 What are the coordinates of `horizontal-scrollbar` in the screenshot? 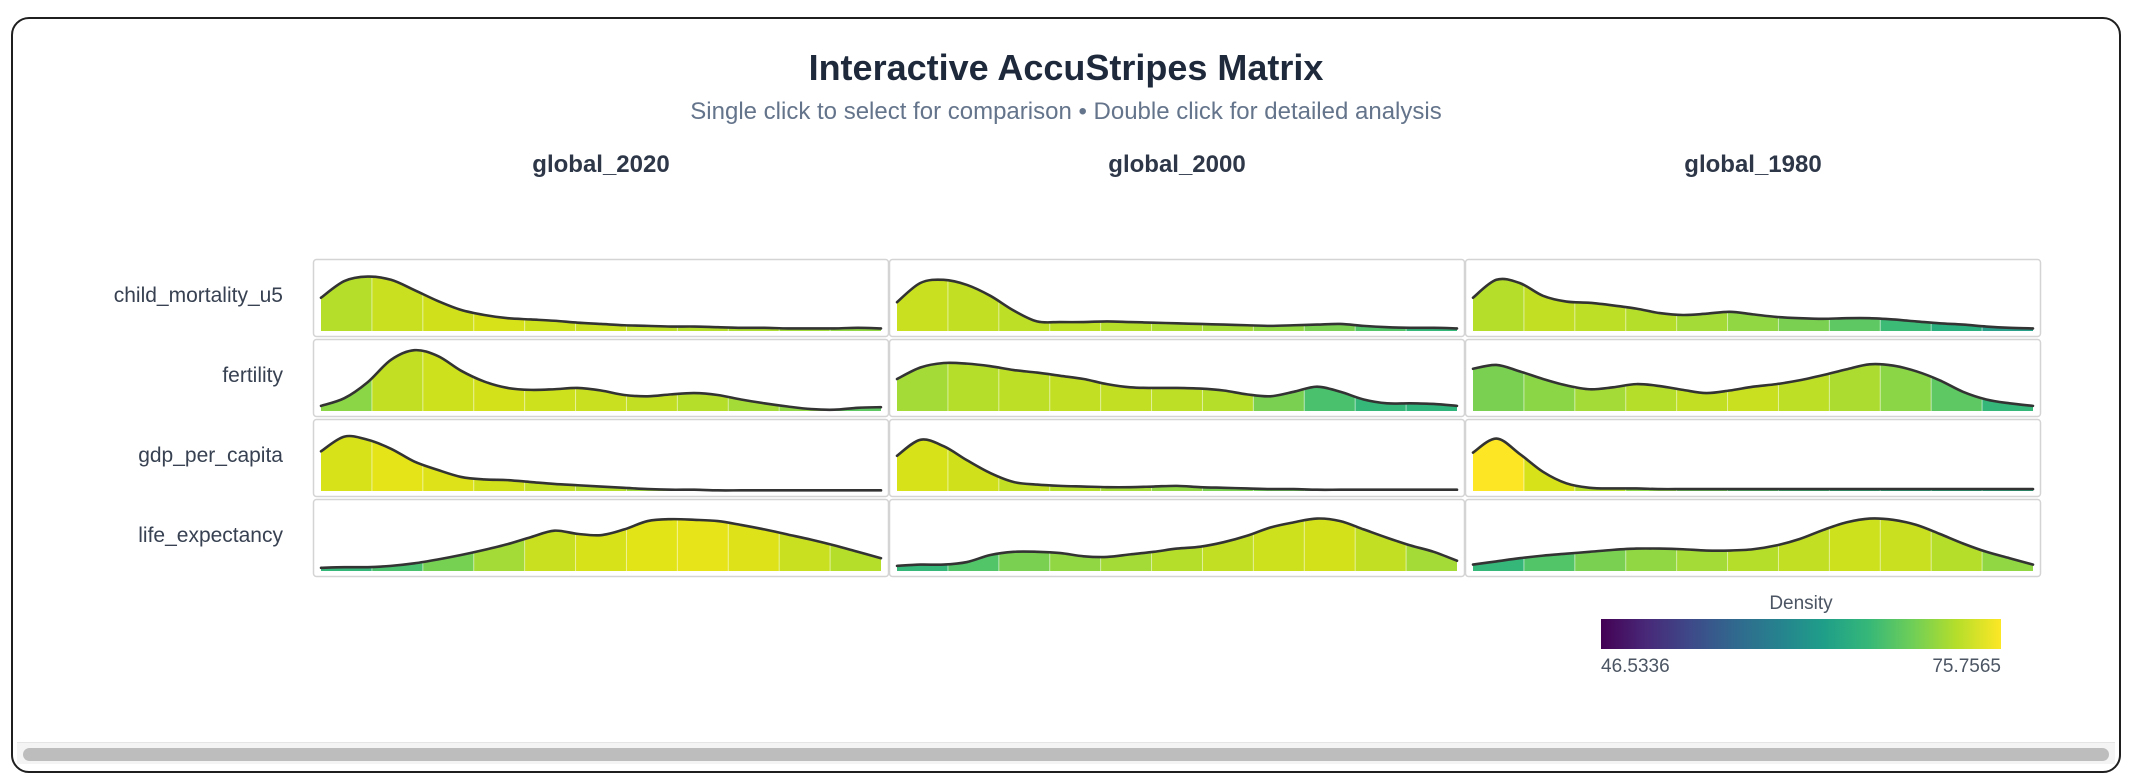 It's located at (1066, 753).